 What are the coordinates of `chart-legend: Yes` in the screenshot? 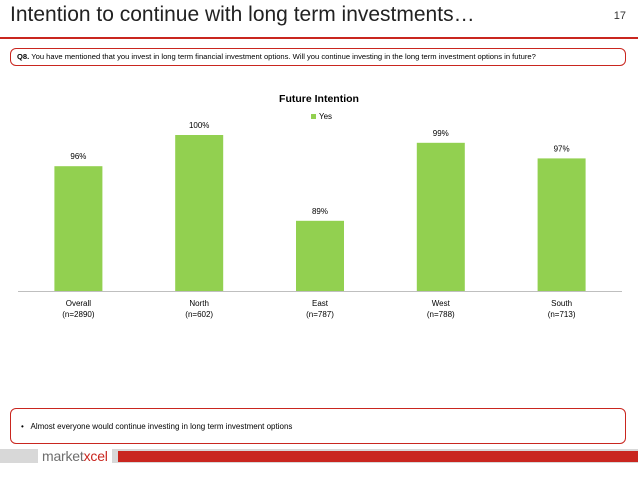 It's located at (321, 116).